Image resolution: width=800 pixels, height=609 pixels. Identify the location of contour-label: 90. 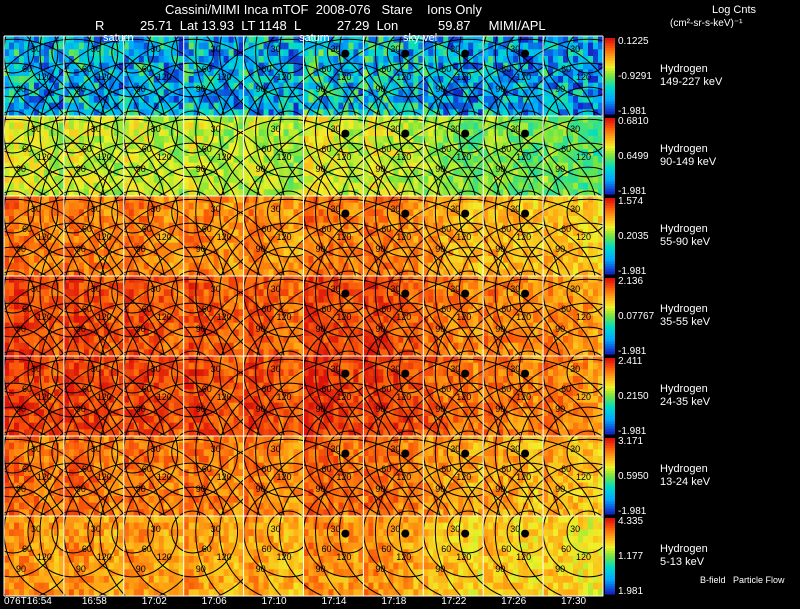
(560, 169).